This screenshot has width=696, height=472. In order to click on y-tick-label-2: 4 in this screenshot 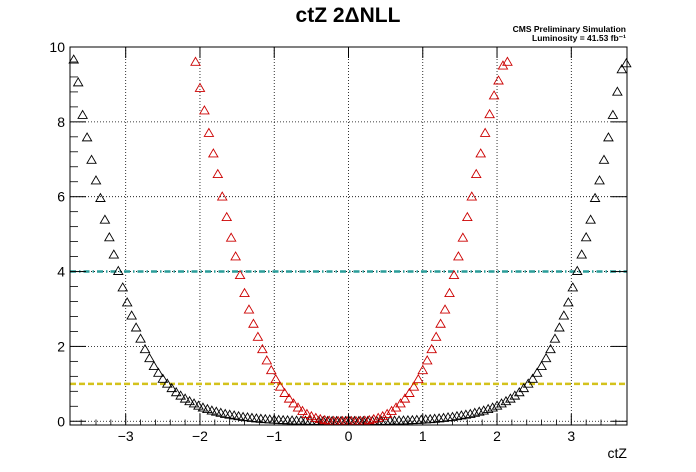, I will do `click(61, 272)`.